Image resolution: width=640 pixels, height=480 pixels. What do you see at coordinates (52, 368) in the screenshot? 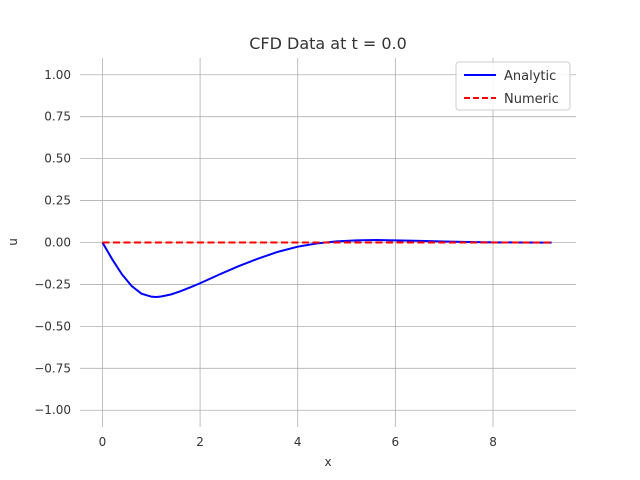
I see `y-tick-label: −0.75` at bounding box center [52, 368].